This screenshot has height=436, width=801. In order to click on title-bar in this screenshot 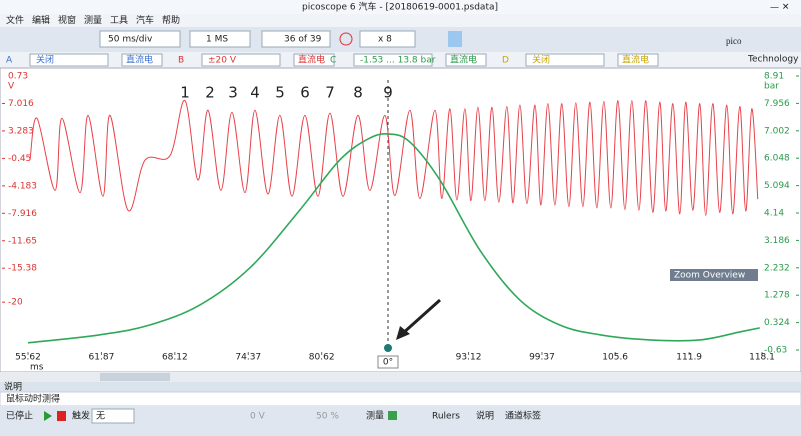, I will do `click(400, 7)`.